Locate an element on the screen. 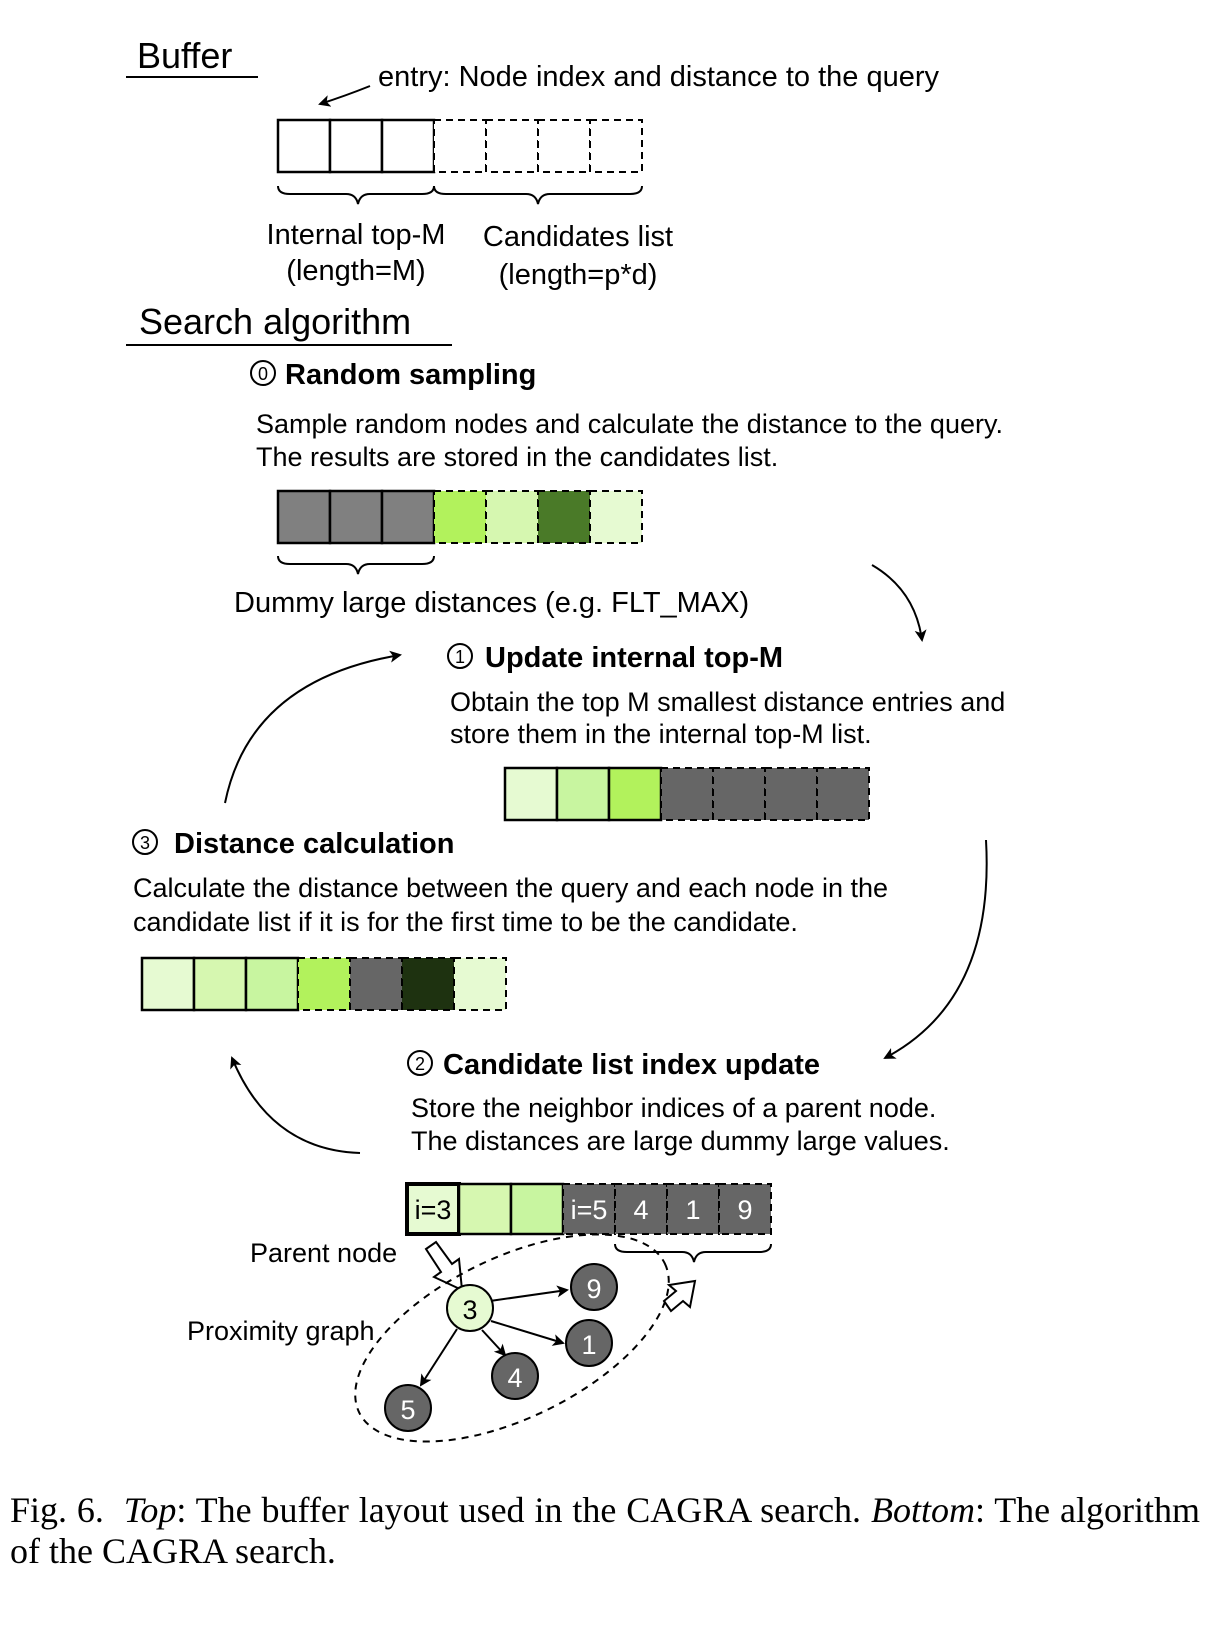 Image resolution: width=1228 pixels, height=1630 pixels. graph-node-4-label: 4 is located at coordinates (514, 1378).